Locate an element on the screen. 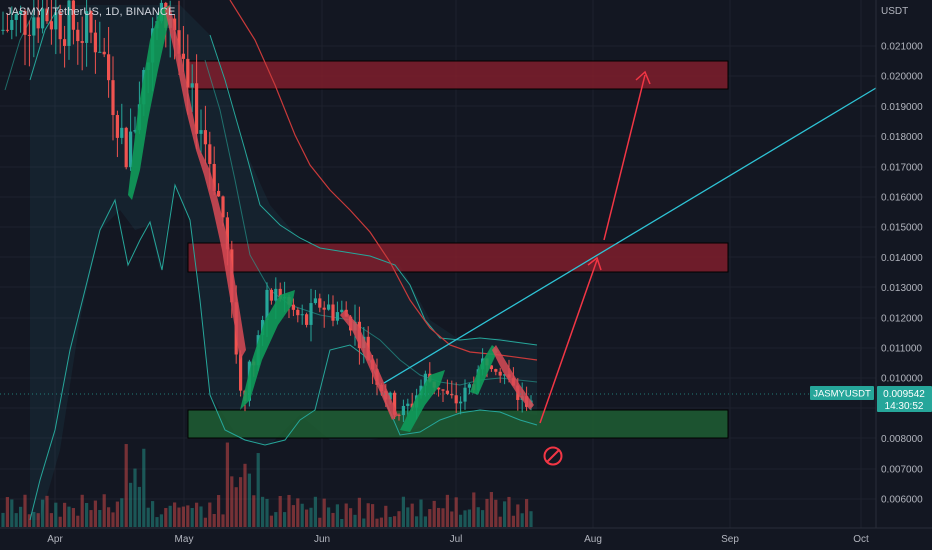 This screenshot has width=932, height=550. price-tick-label: 0.020000 is located at coordinates (902, 77).